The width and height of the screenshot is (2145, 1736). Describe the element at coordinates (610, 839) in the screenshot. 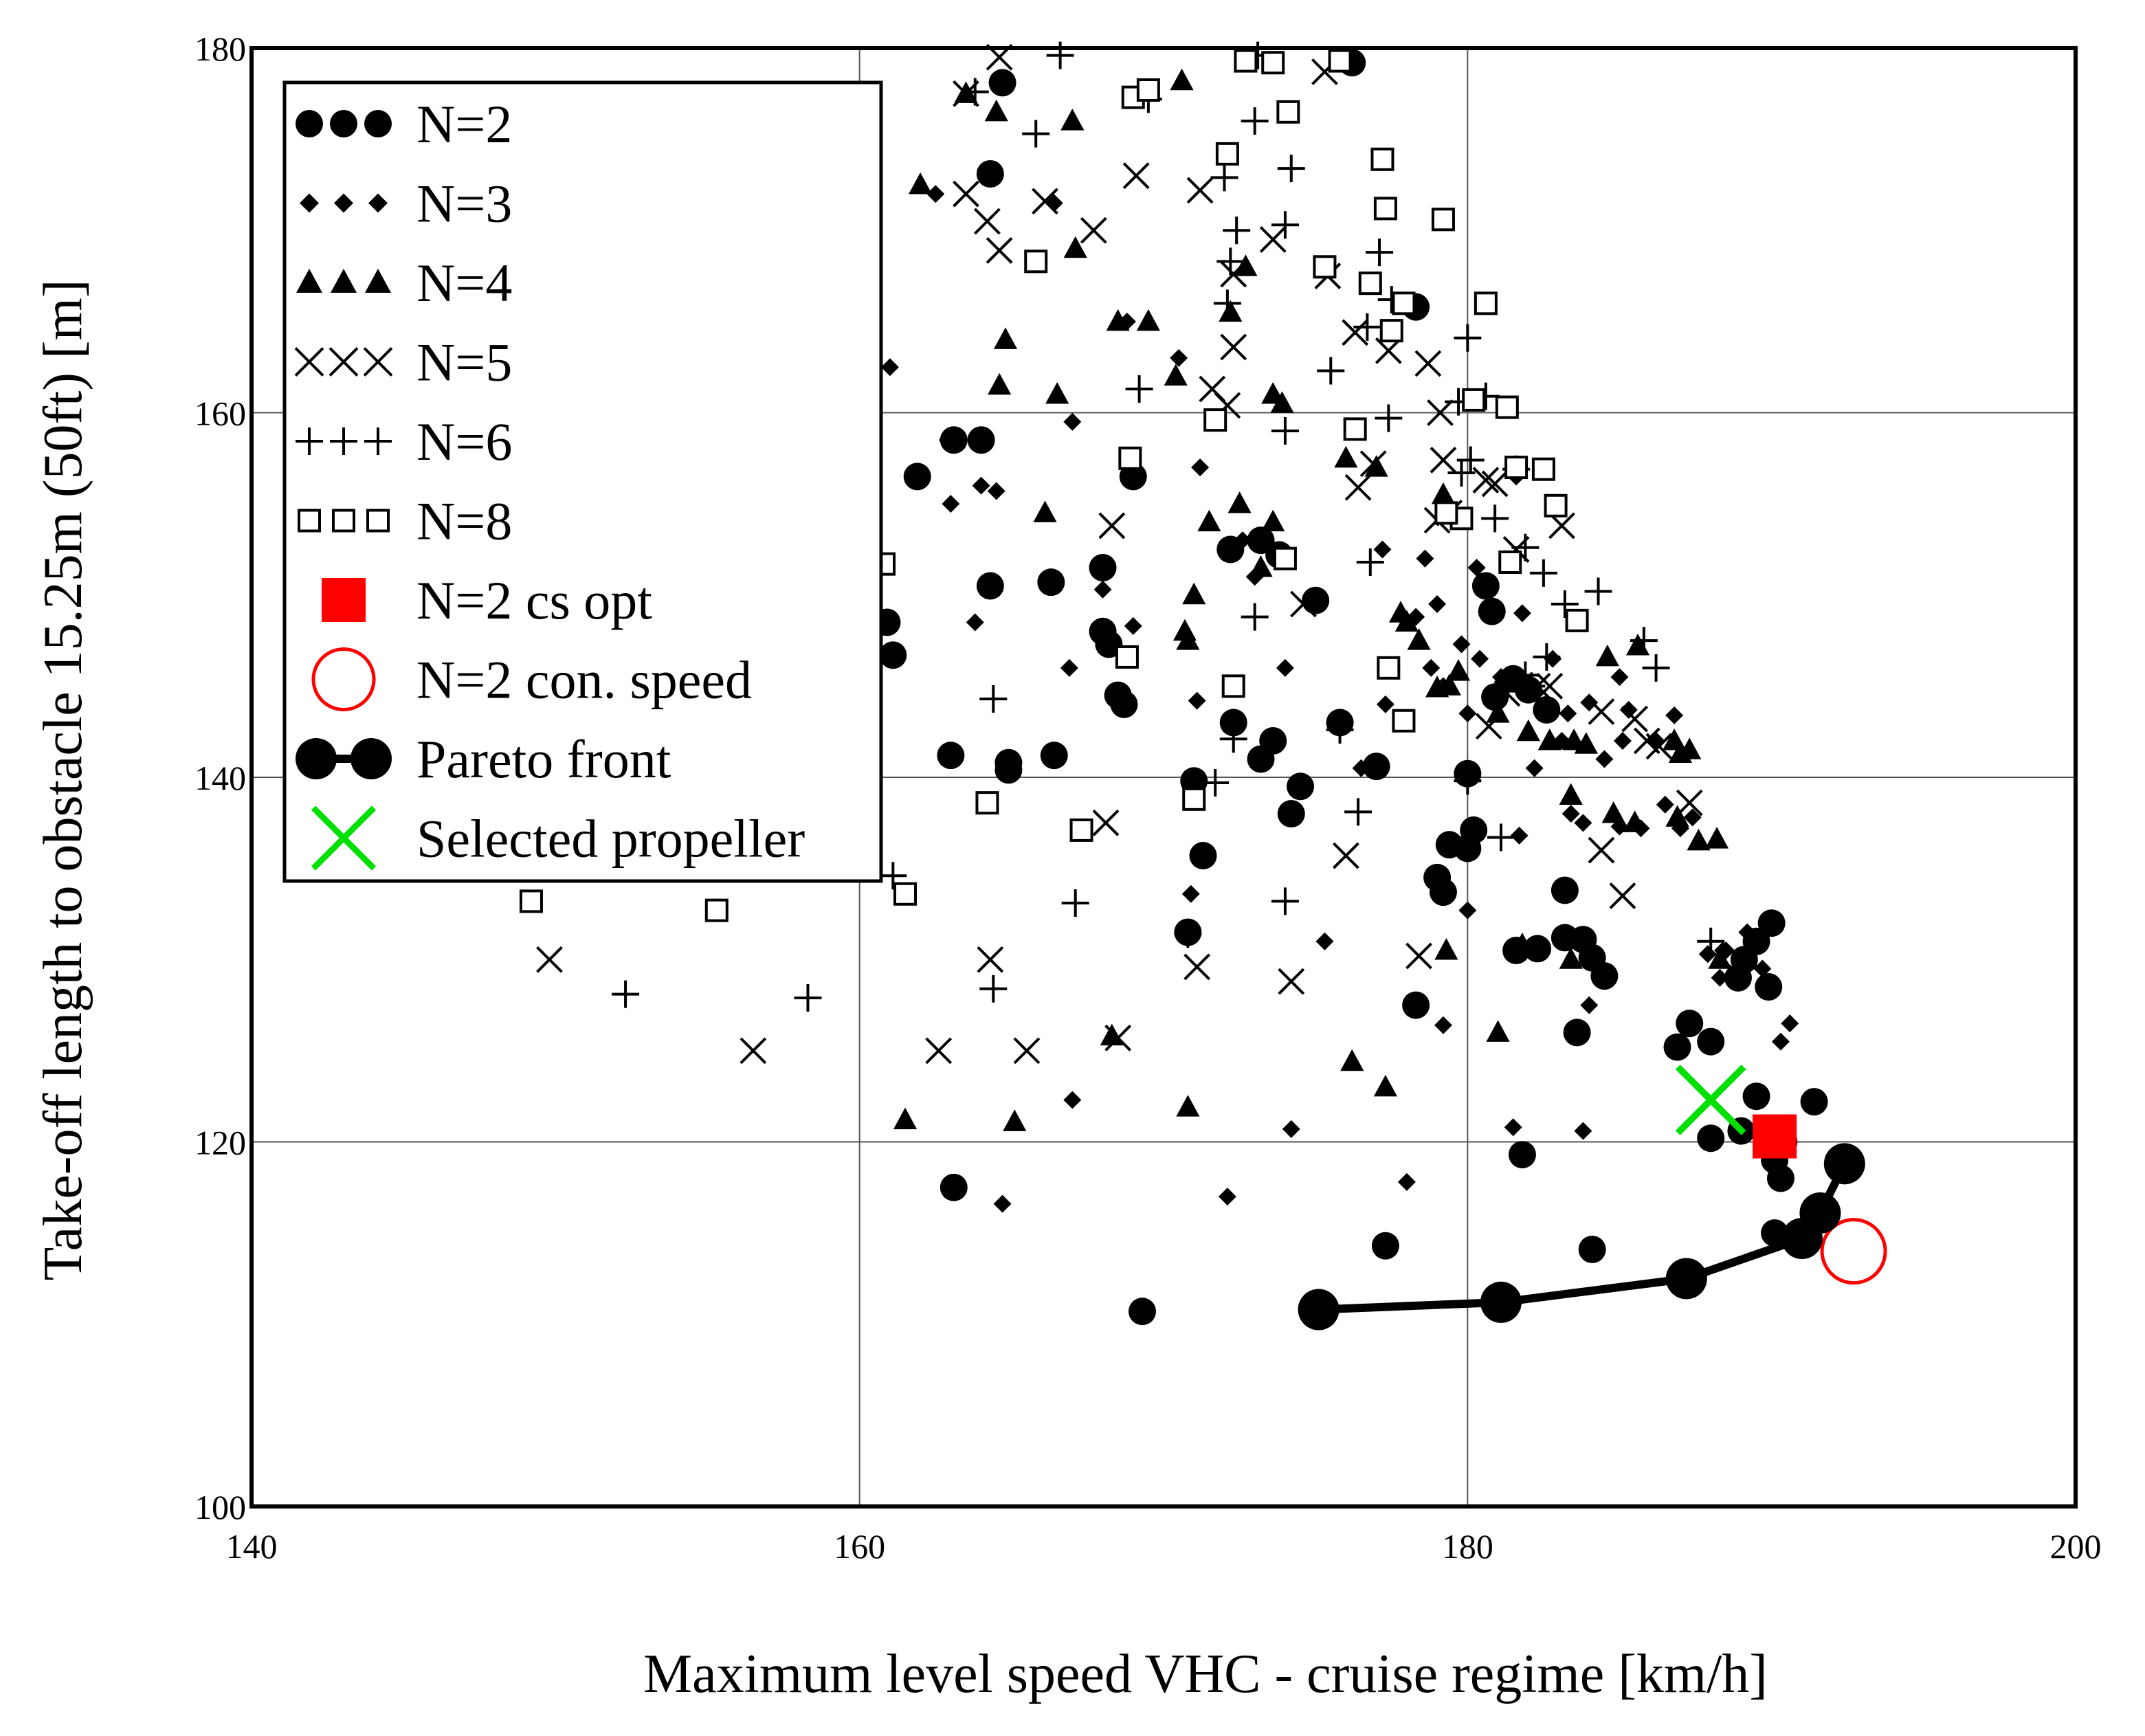

I see `legend-label: Selected propeller` at that location.